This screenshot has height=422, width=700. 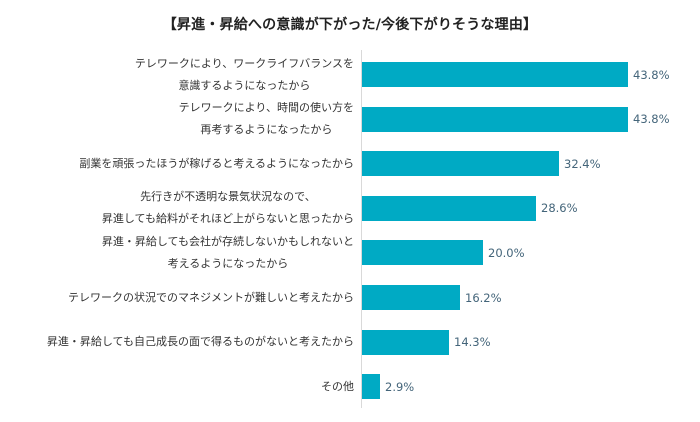 What do you see at coordinates (227, 241) in the screenshot?
I see `category-label-line: 昇進・昇給しても会社が存続しないかもしれないと` at bounding box center [227, 241].